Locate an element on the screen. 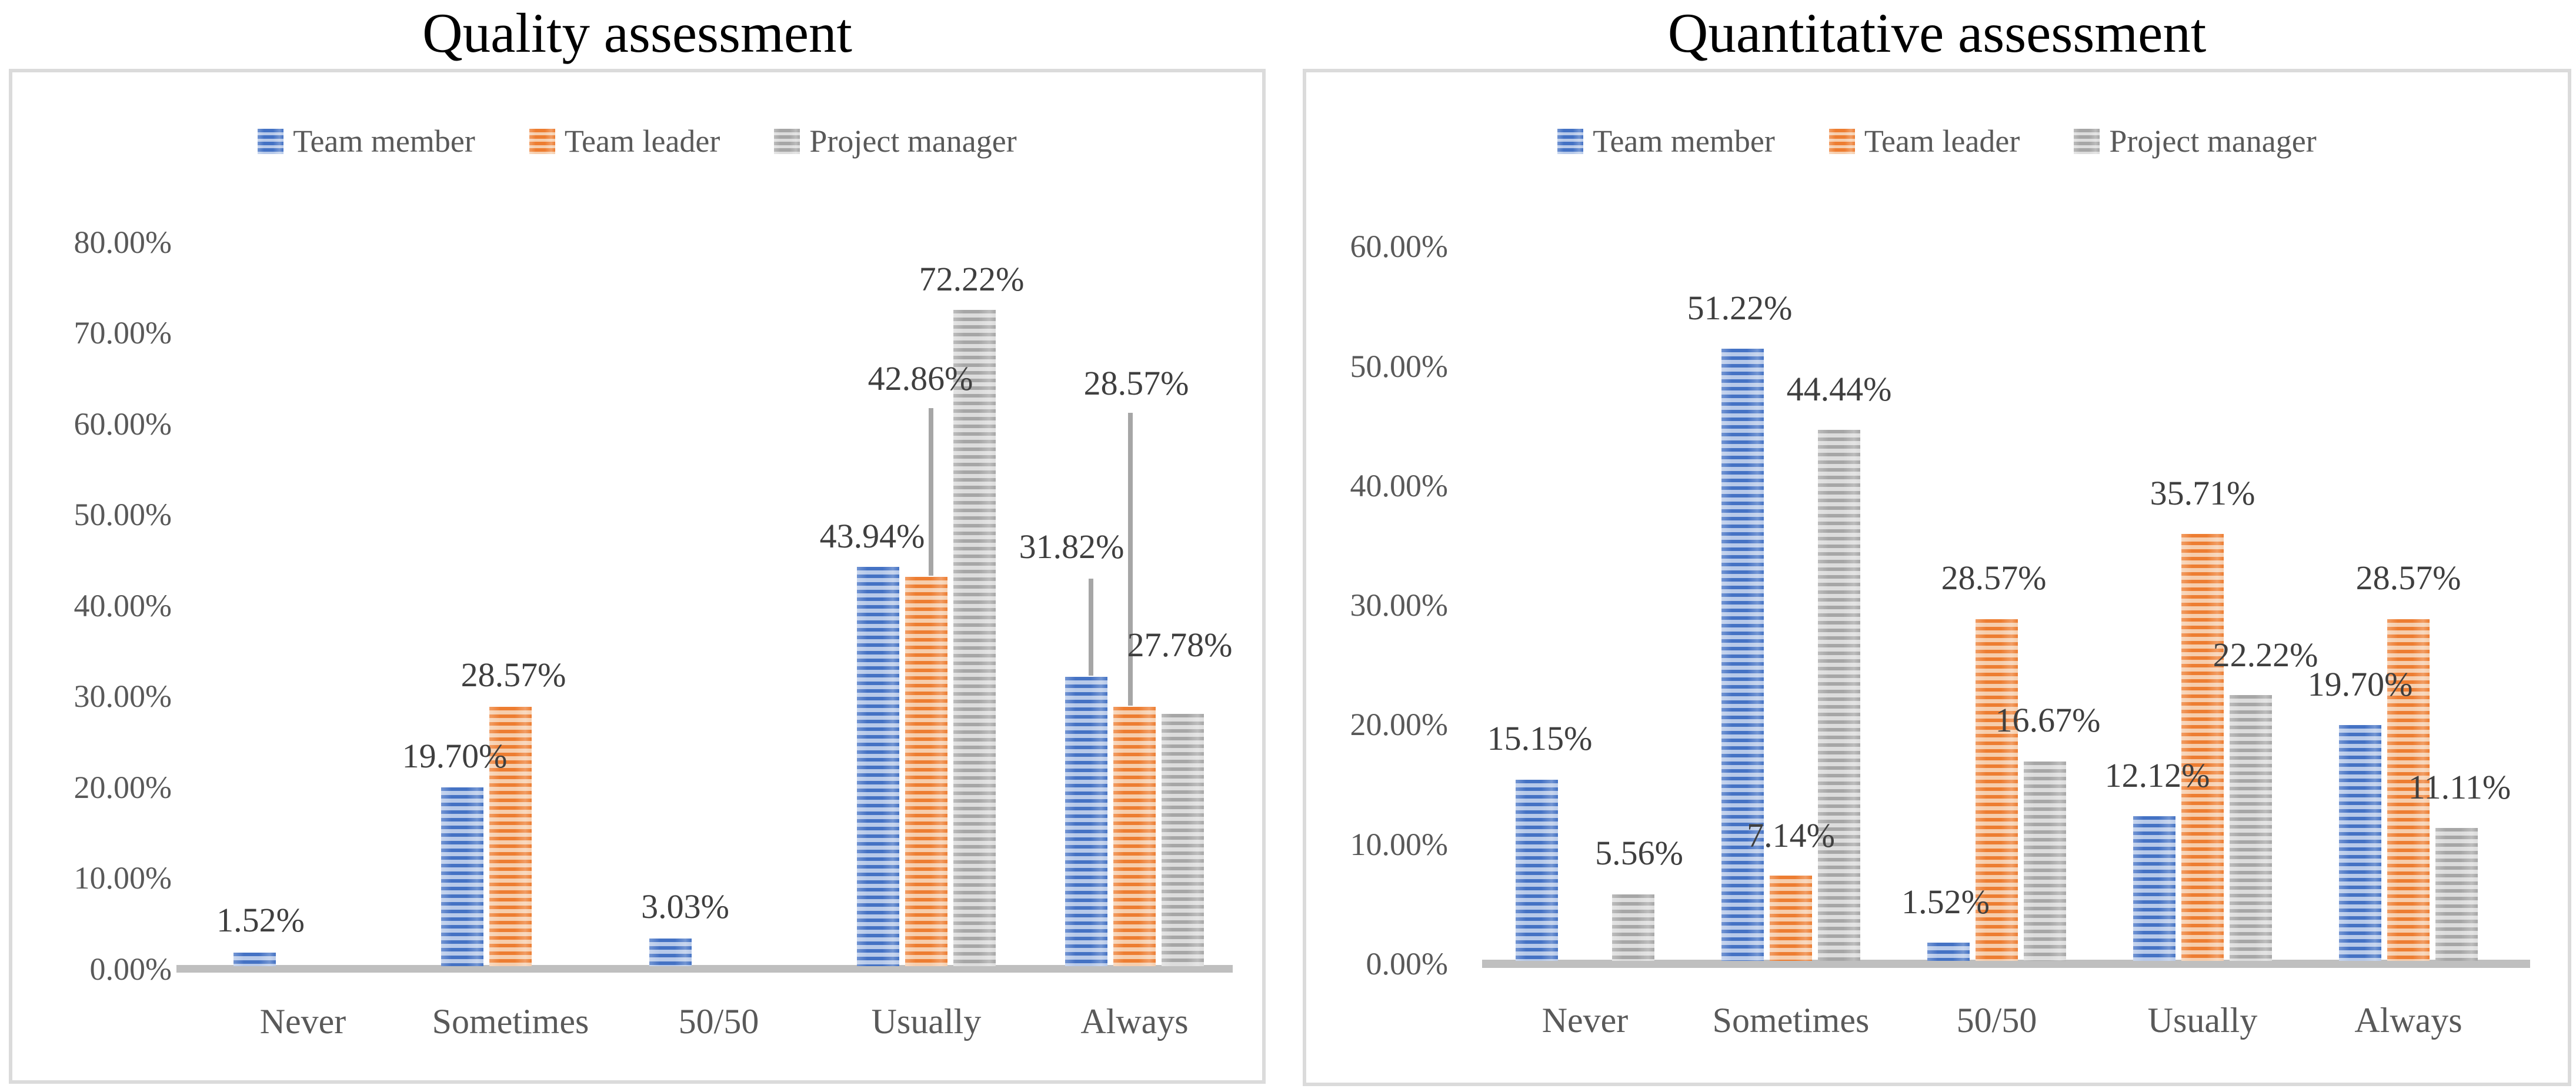 This screenshot has width=2576, height=1092. quantitative-bar-always-team-leader is located at coordinates (2408, 790).